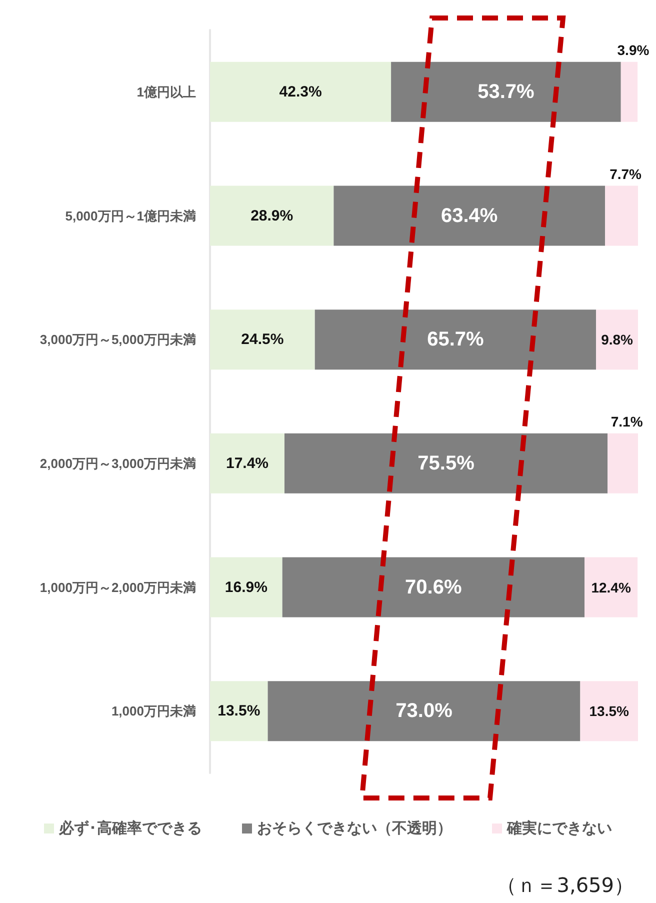 The image size is (656, 903). What do you see at coordinates (118, 587) in the screenshot?
I see `y-tick-label: 1,000万円～2,000万円未満` at bounding box center [118, 587].